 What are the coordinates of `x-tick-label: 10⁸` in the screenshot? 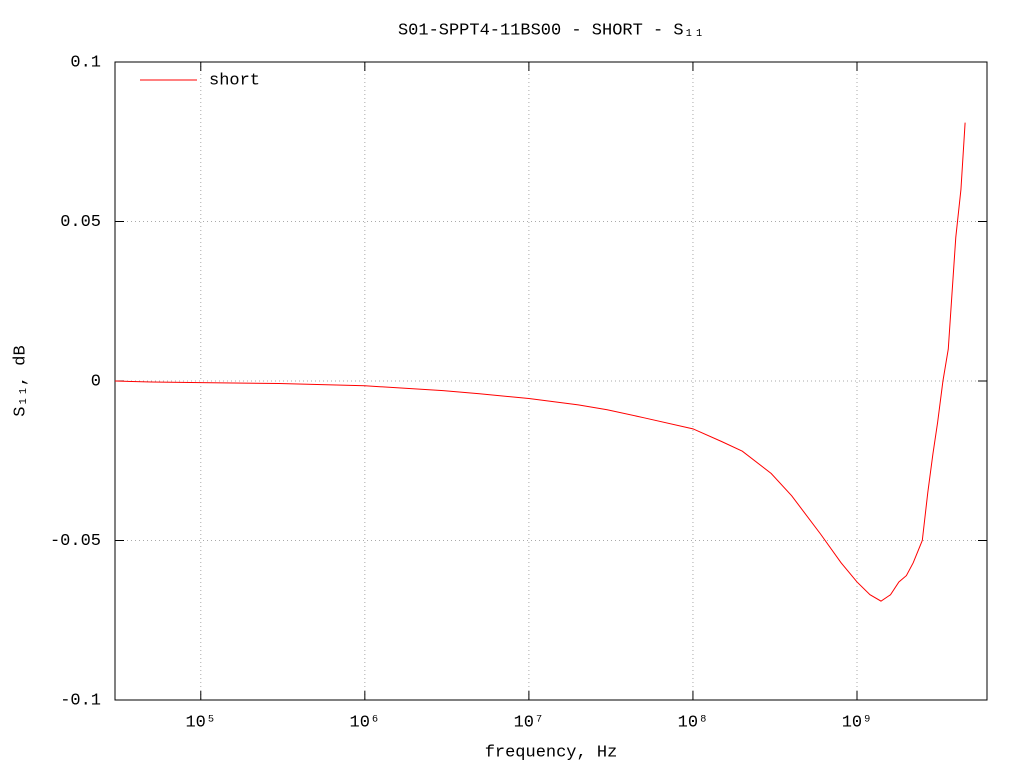 It's located at (693, 722).